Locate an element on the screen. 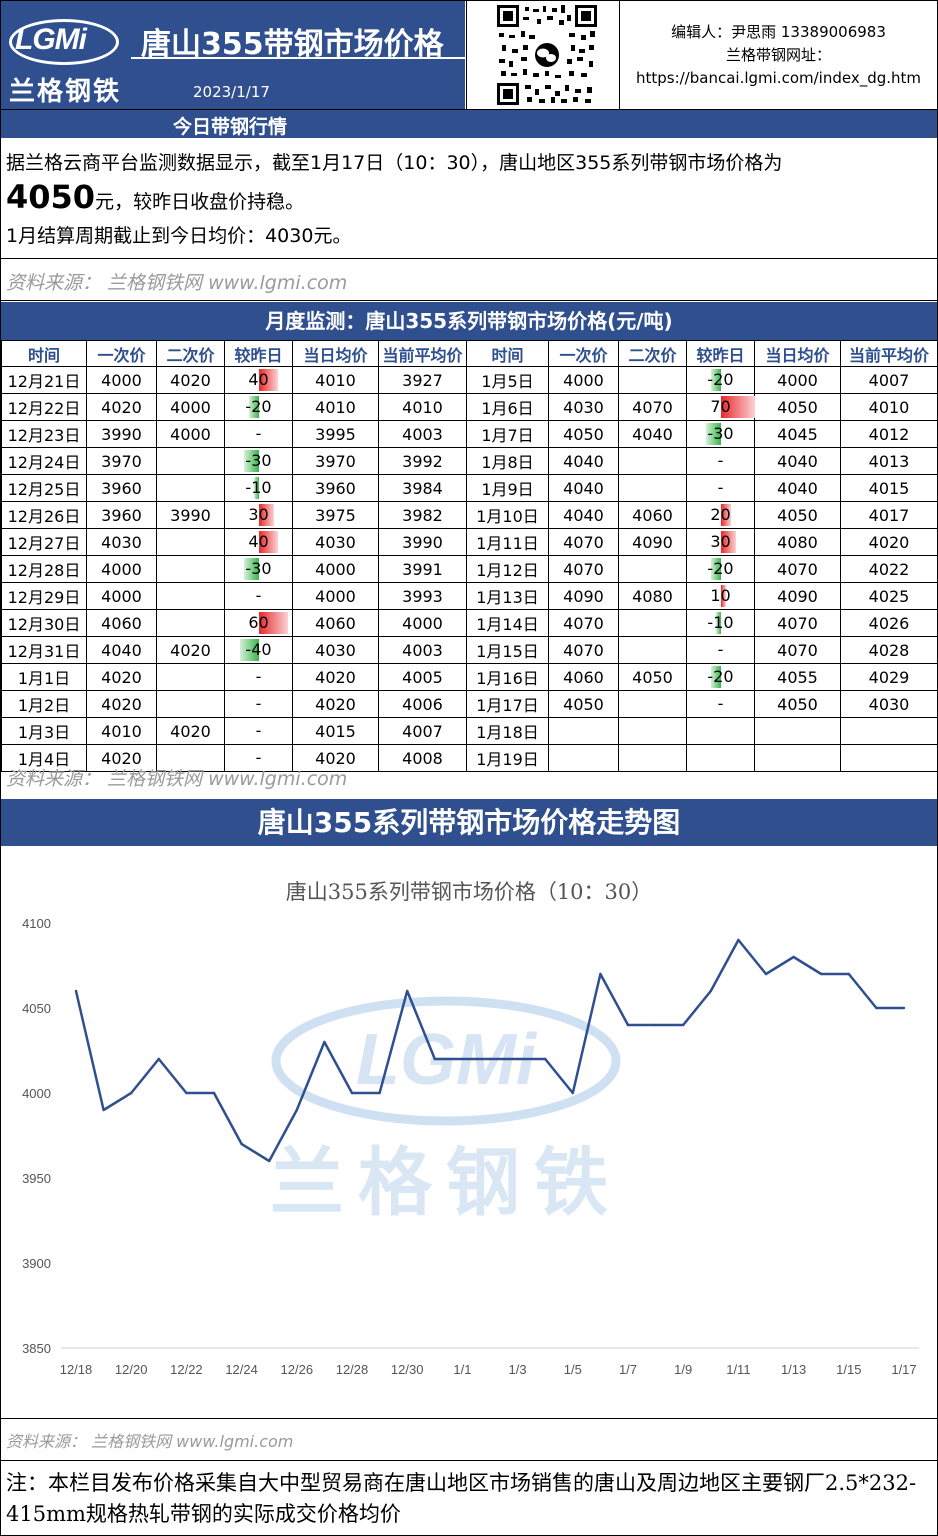 The width and height of the screenshot is (938, 1536). change-cell: 70 is located at coordinates (720, 407).